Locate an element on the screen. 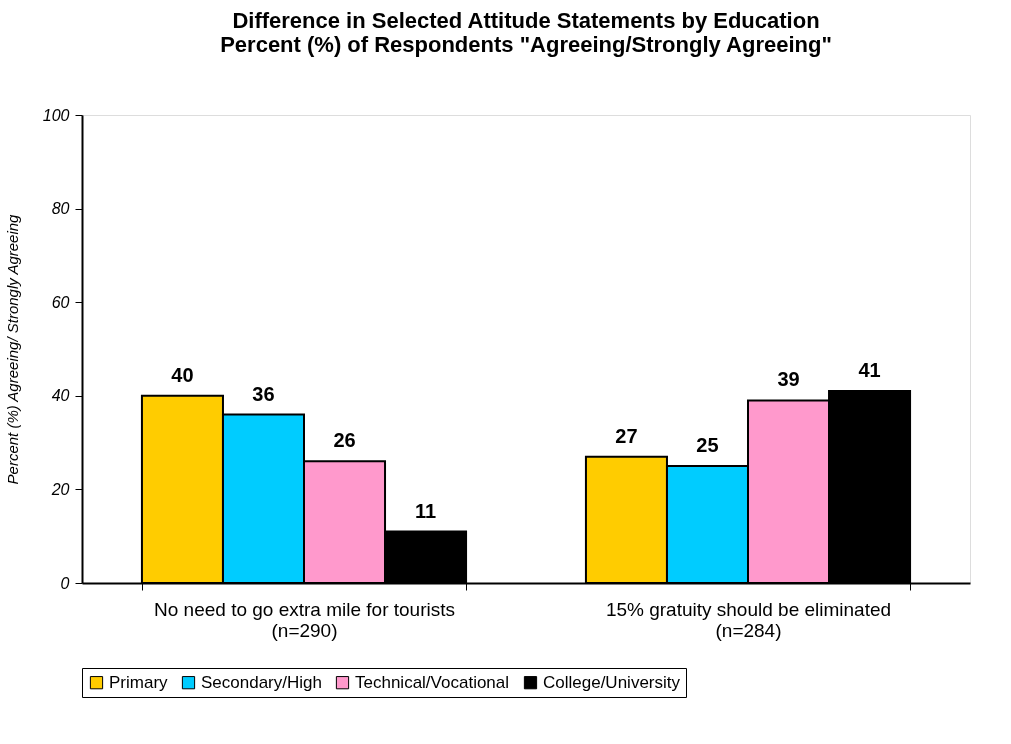 Image resolution: width=1011 pixels, height=744 pixels. legend-label: Secondary/High is located at coordinates (261, 682).